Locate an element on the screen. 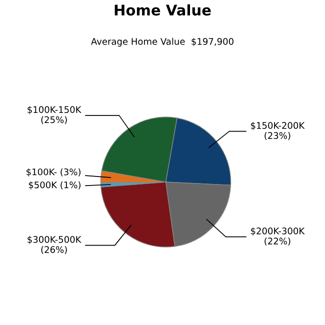 The width and height of the screenshot is (325, 325). chart-title: Home Value is located at coordinates (162, 10).